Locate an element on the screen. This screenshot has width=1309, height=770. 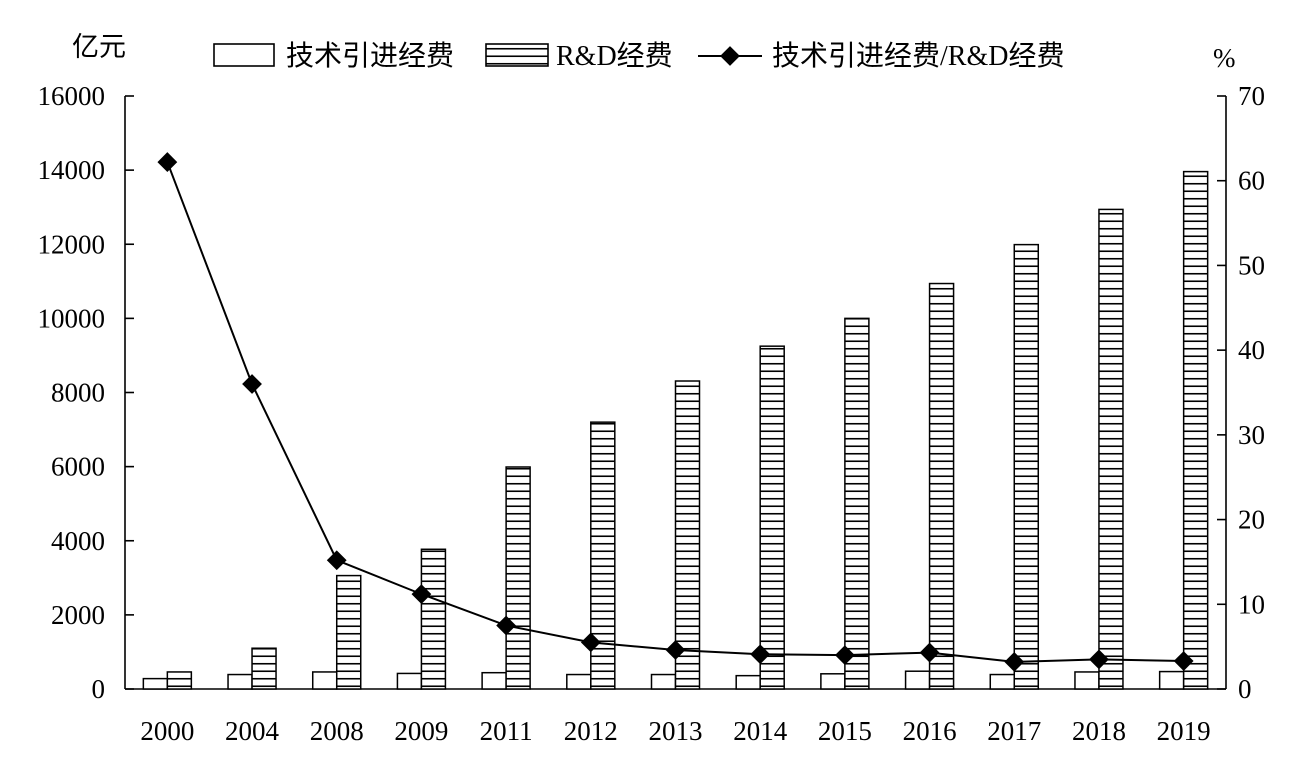
x-tick-label: 2012 is located at coordinates (591, 731).